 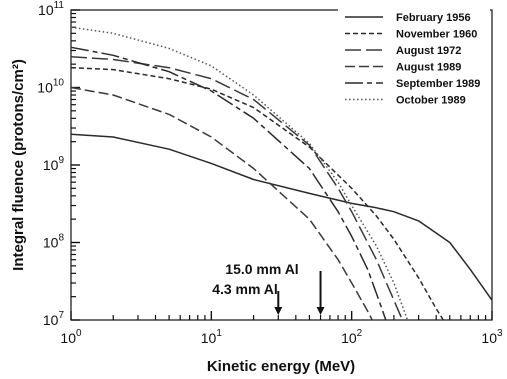 I want to click on x-tick-label: 10³, so click(x=492, y=337).